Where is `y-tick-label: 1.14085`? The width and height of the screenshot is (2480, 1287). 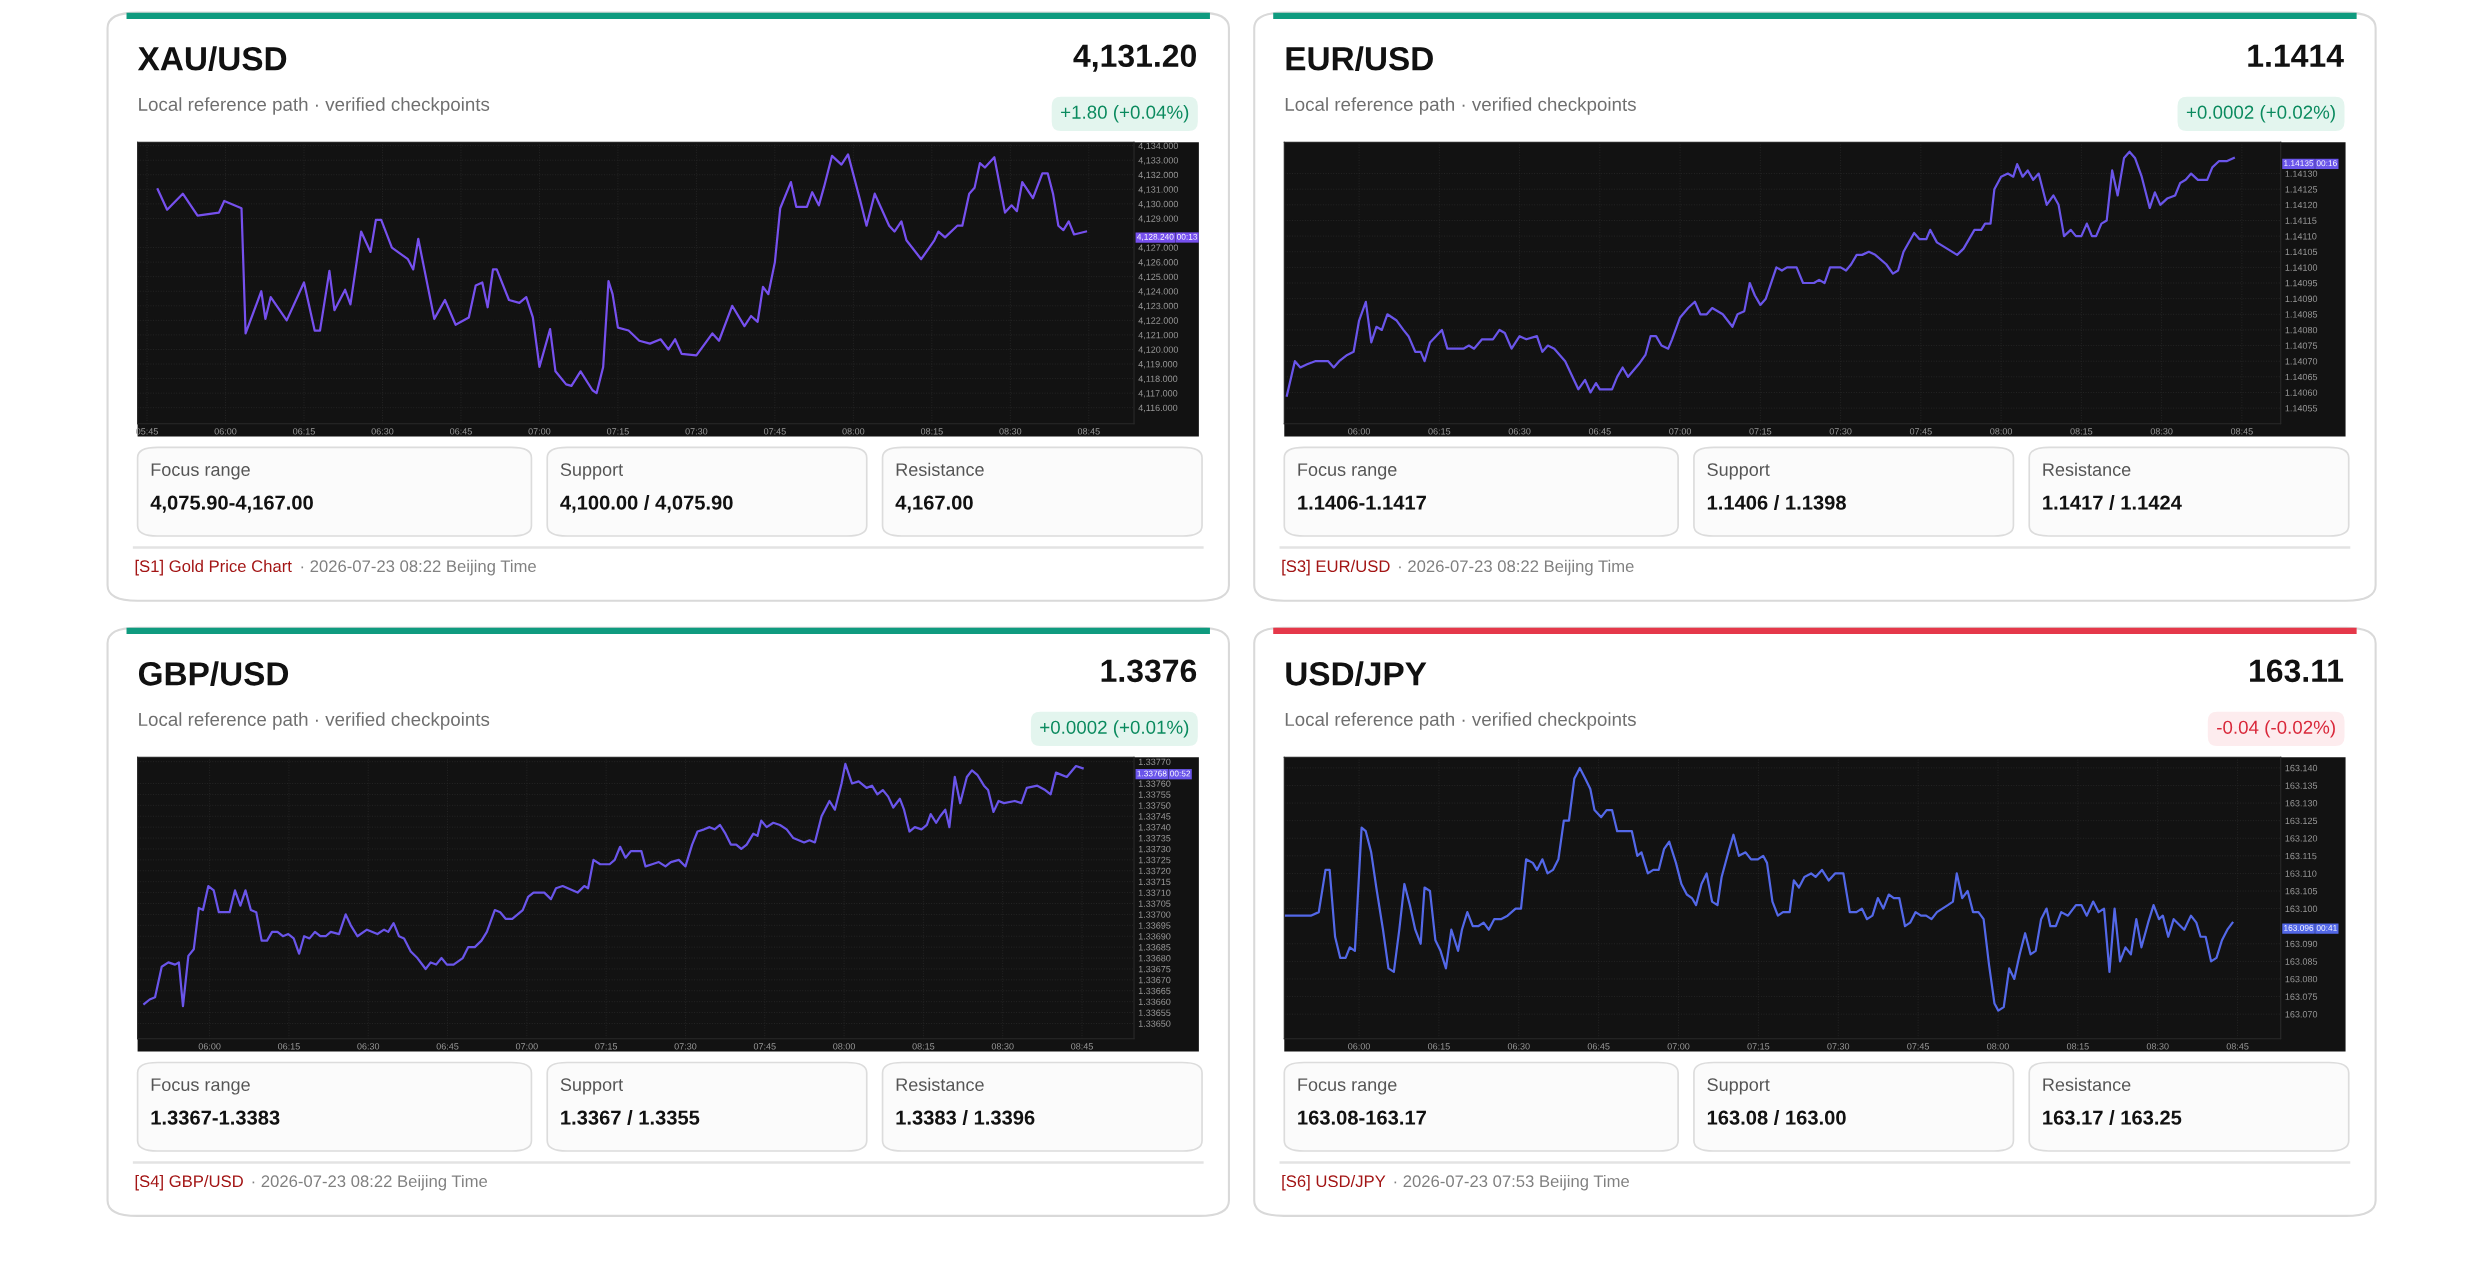
y-tick-label: 1.14085 is located at coordinates (2301, 314).